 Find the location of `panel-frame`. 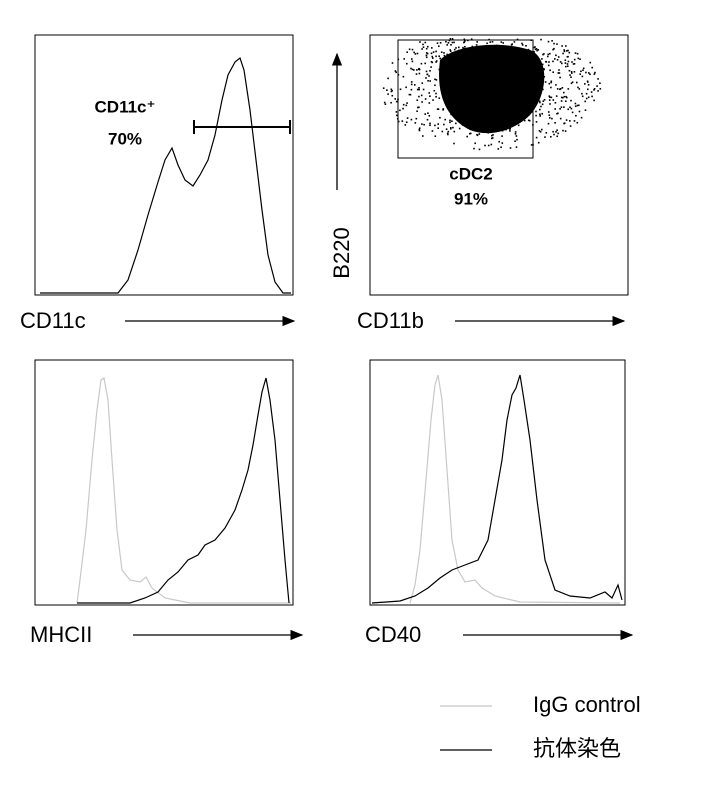

panel-frame is located at coordinates (497, 482).